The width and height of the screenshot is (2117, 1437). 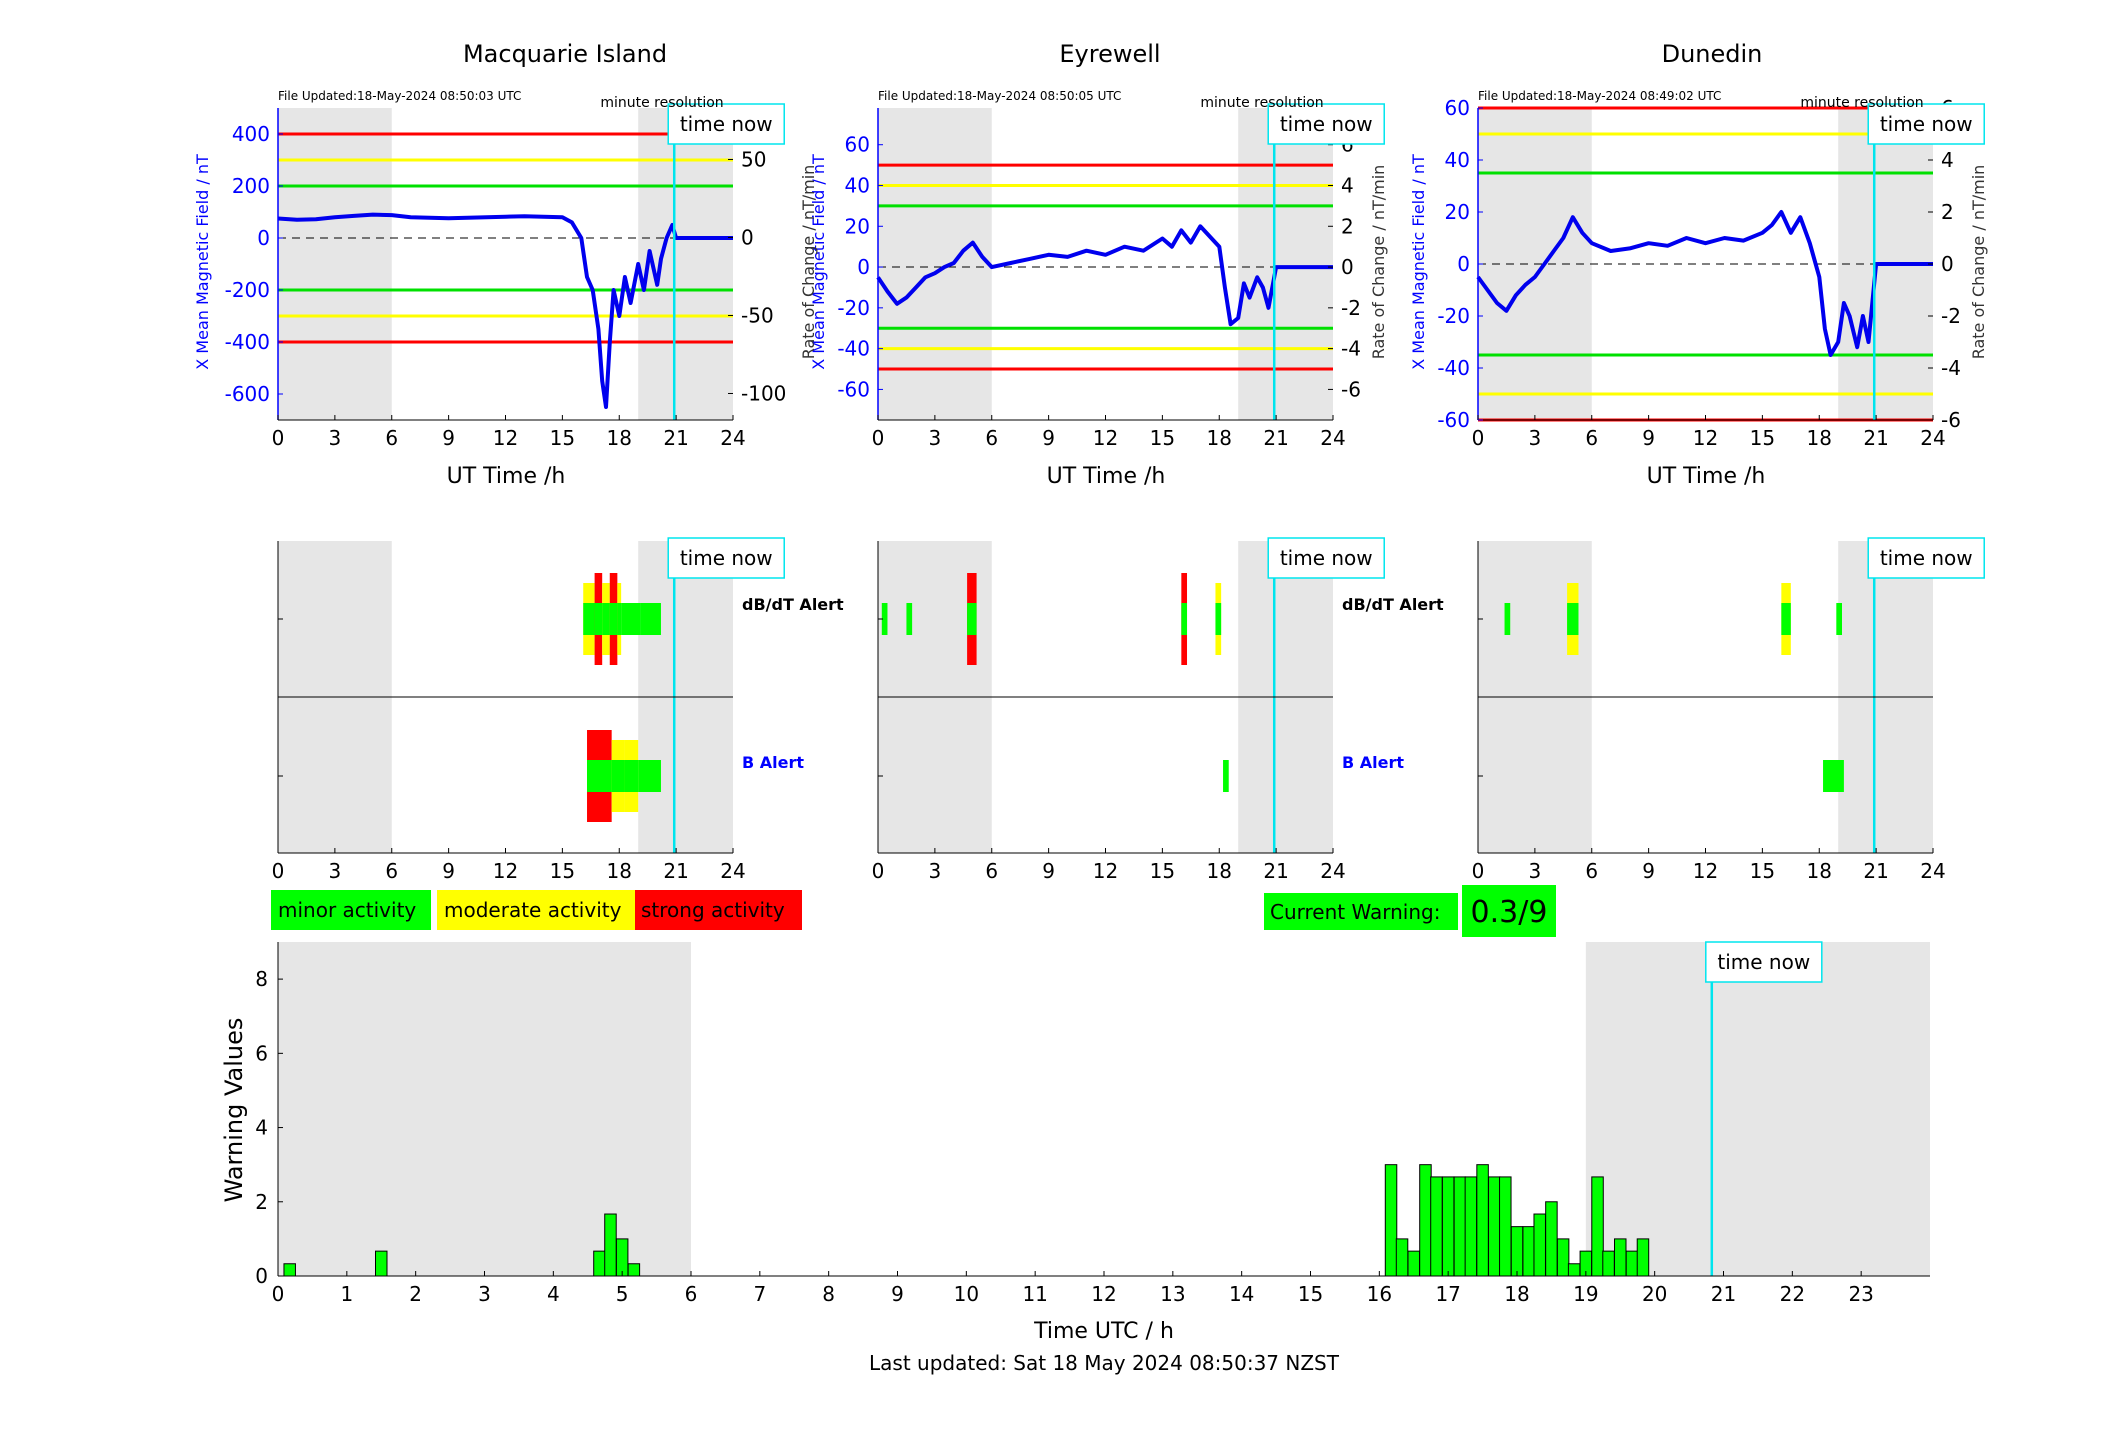 I want to click on x-tick-label: 4, so click(x=553, y=1294).